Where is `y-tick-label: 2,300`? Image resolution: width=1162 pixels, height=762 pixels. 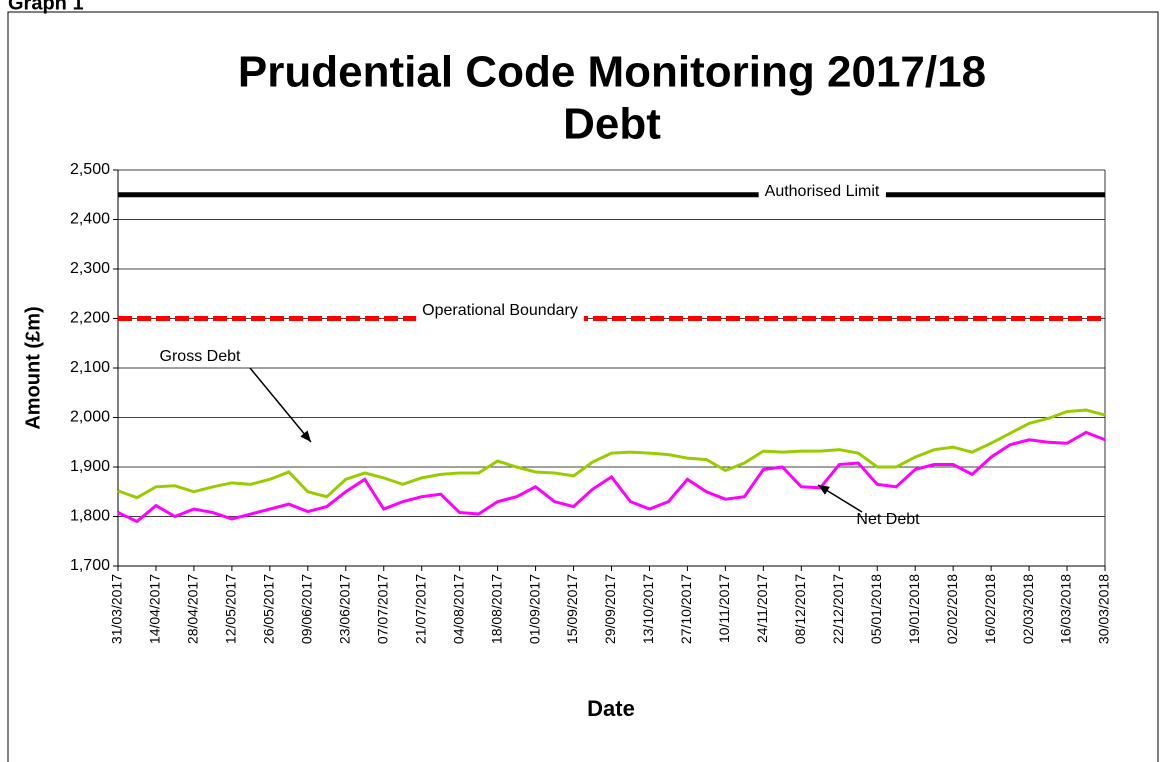 y-tick-label: 2,300 is located at coordinates (90, 268).